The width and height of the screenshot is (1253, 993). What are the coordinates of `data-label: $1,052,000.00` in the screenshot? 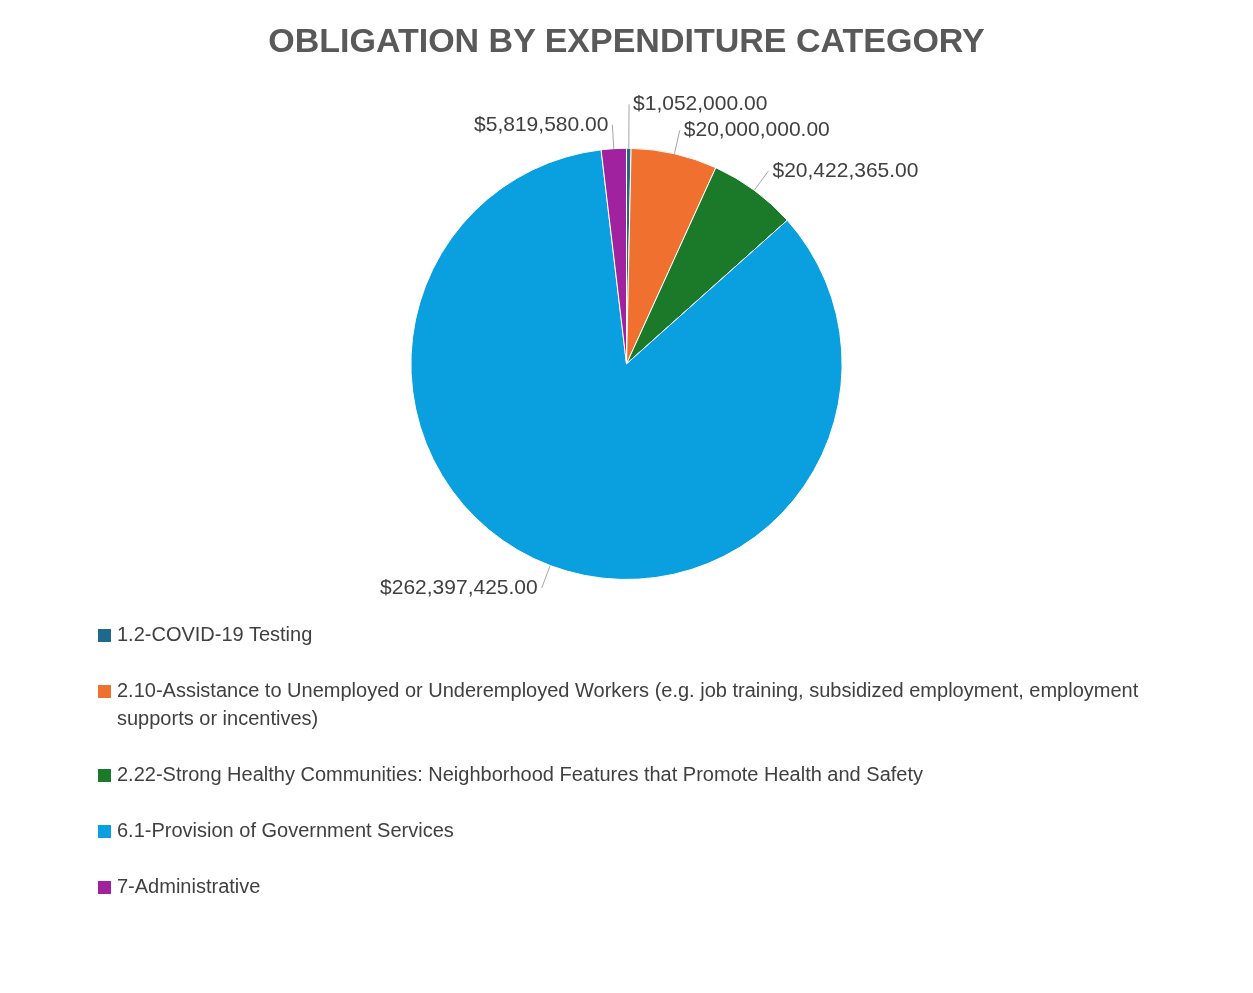 It's located at (700, 103).